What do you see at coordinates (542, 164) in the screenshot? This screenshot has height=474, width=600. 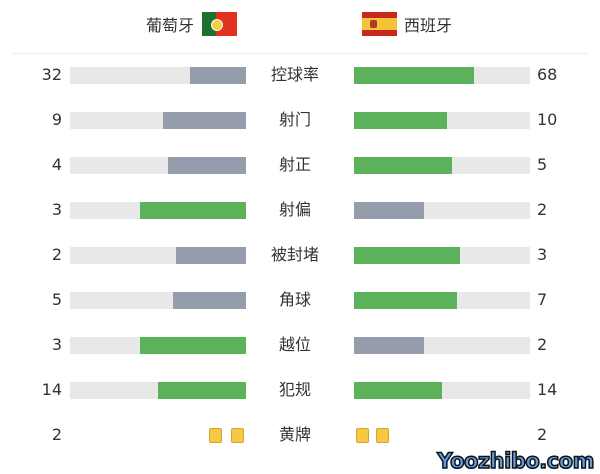 I see `away-value: 5` at bounding box center [542, 164].